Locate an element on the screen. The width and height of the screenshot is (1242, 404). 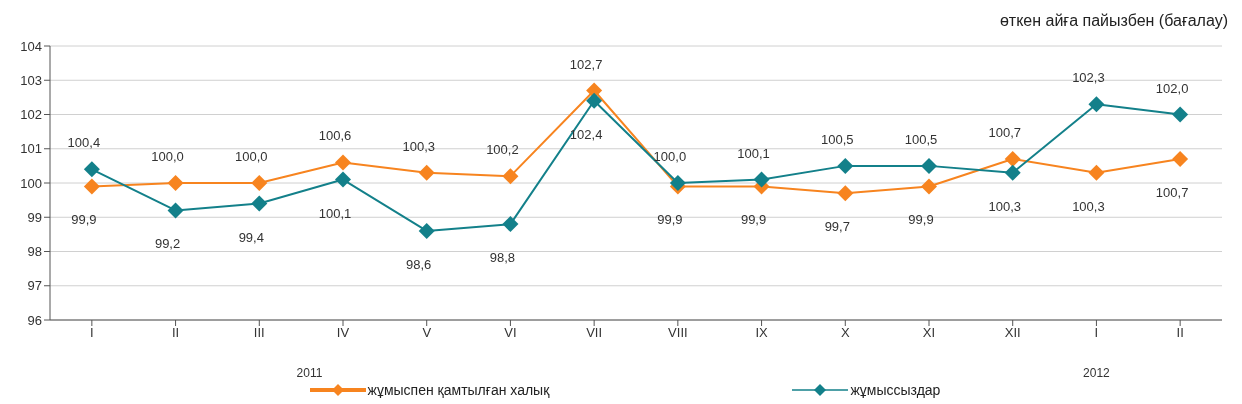
y-tick-label: 96 is located at coordinates (34, 320).